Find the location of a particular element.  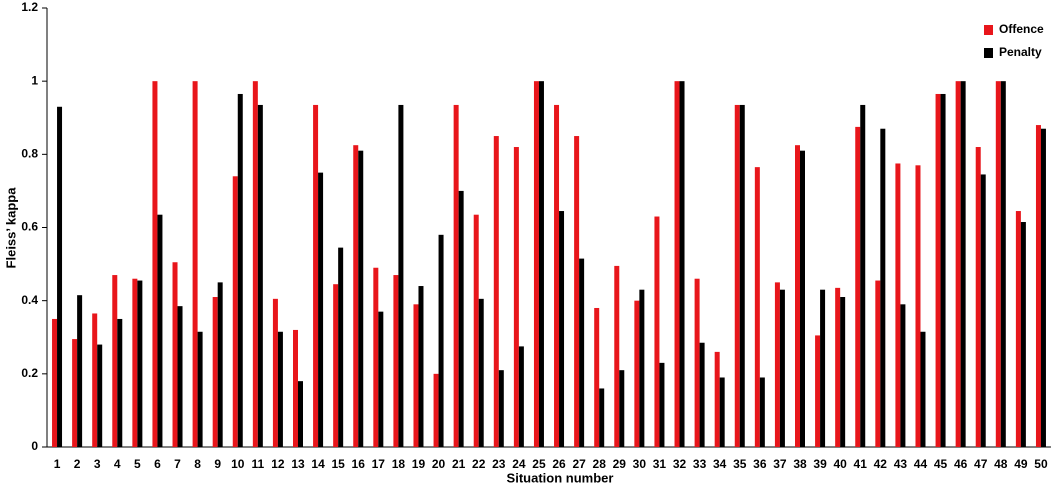

x-tick-label: 10 is located at coordinates (238, 464).